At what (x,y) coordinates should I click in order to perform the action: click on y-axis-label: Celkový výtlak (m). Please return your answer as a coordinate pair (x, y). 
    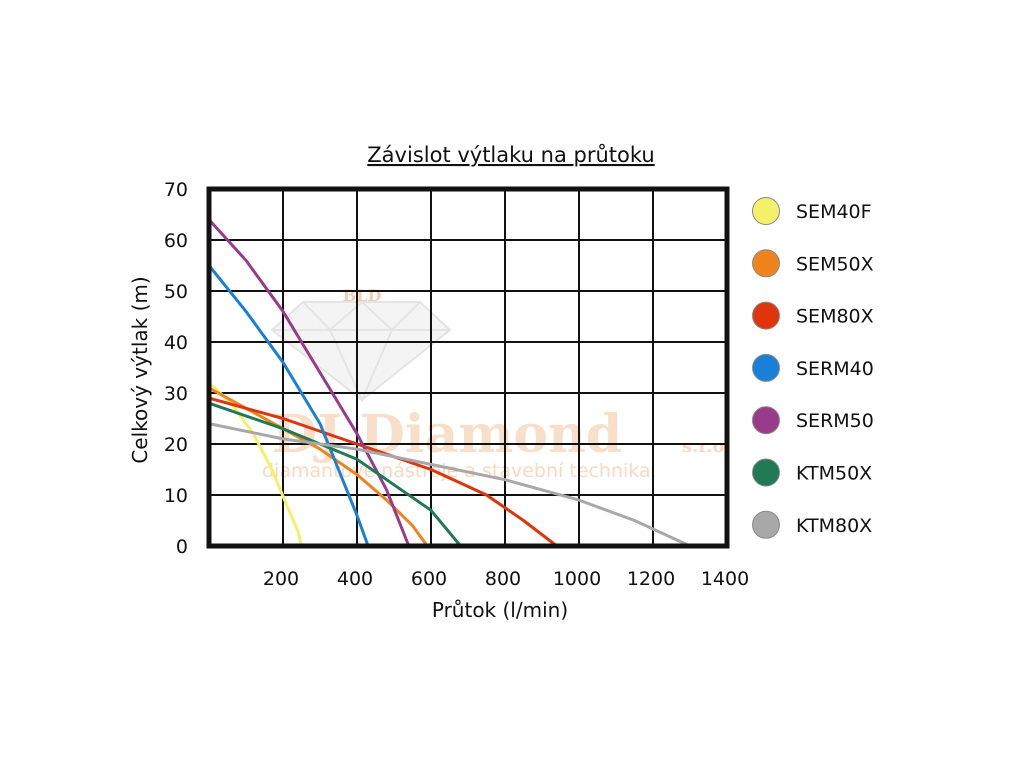
    Looking at the image, I should click on (140, 369).